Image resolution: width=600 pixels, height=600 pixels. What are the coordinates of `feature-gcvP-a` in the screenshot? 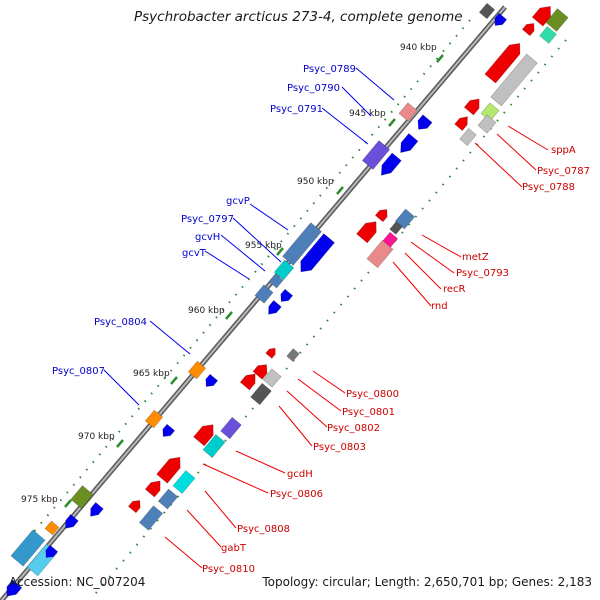 It's located at (302, 244).